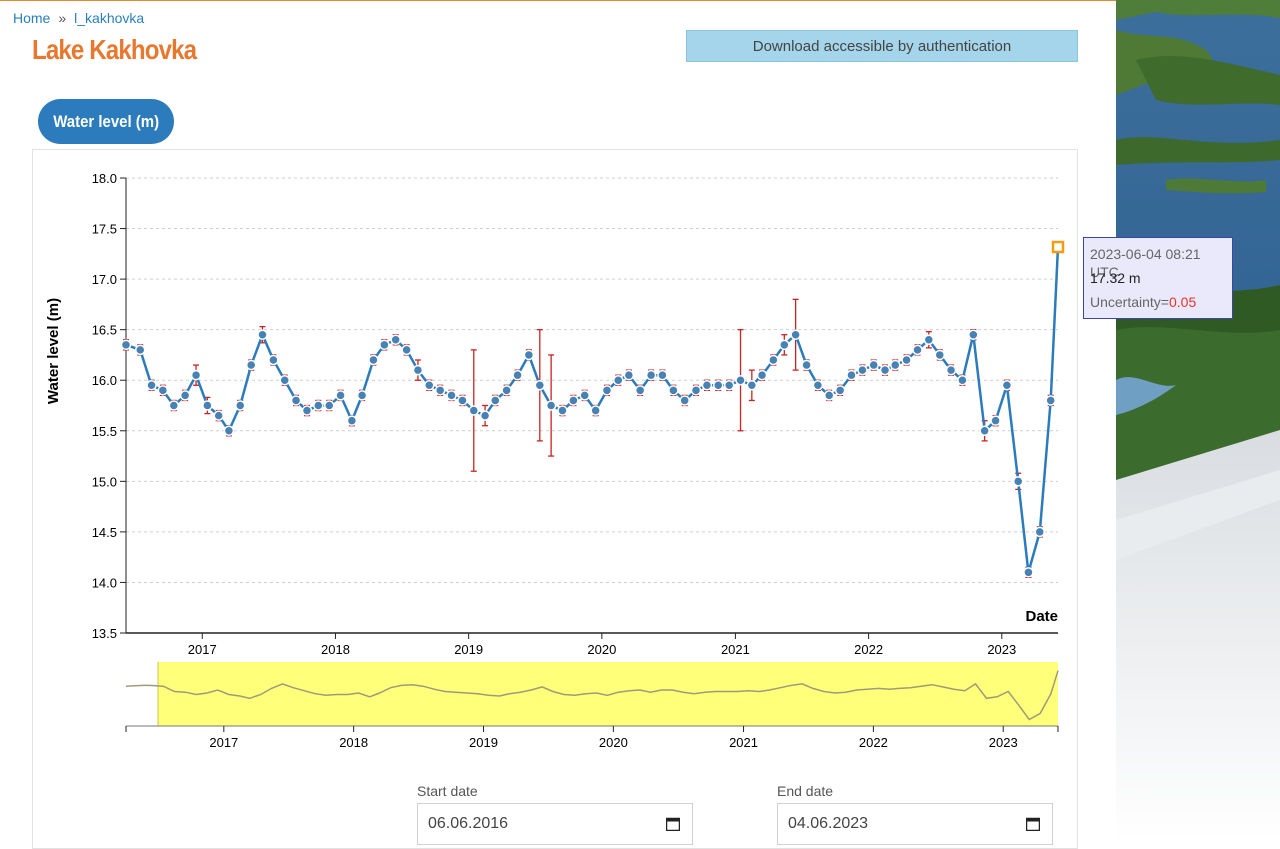  What do you see at coordinates (1003, 742) in the screenshot?
I see `navigator-tick-label: 2023` at bounding box center [1003, 742].